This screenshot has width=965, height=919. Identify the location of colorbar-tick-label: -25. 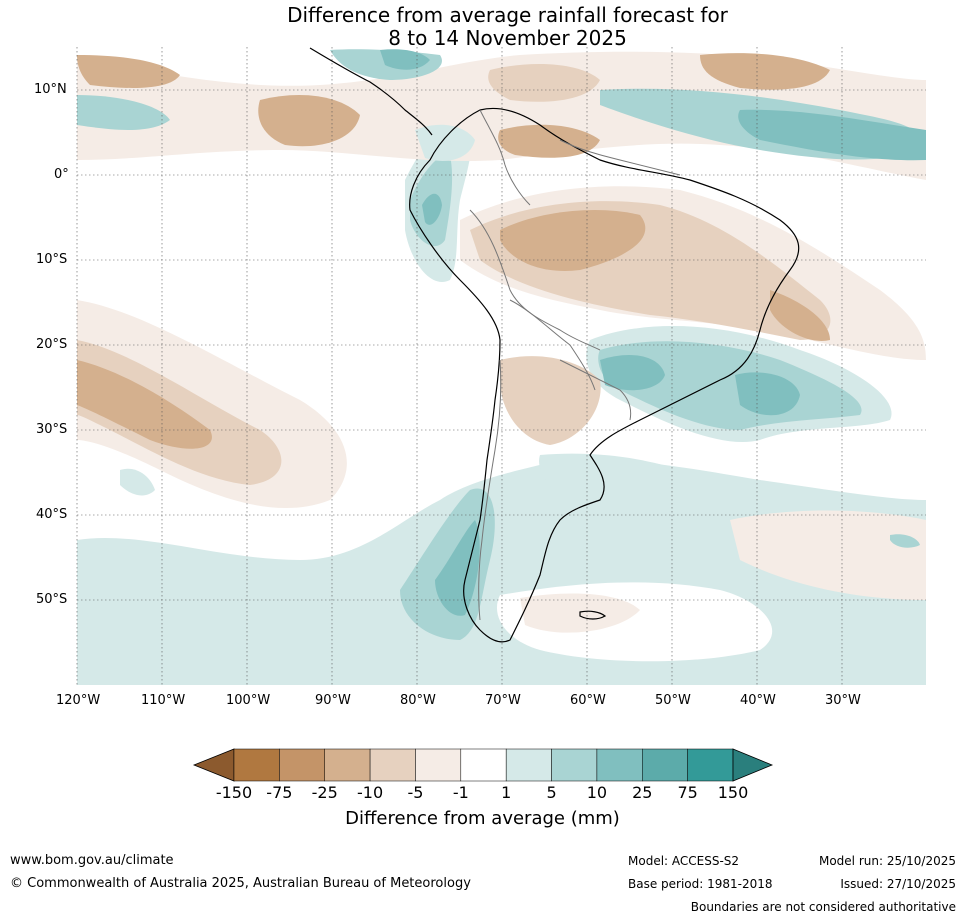
(324, 792).